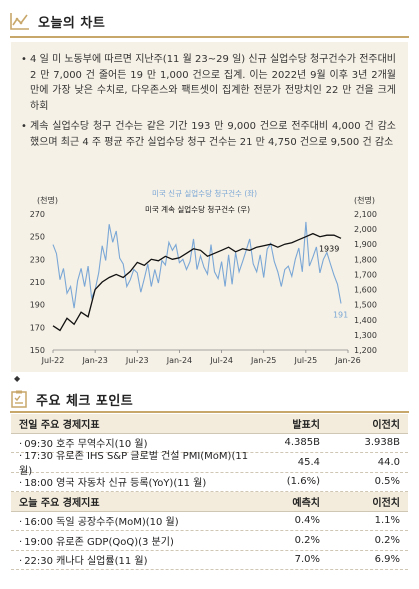 The width and height of the screenshot is (419, 589). Describe the element at coordinates (365, 229) in the screenshot. I see `right-tick-label: 2,000` at that location.